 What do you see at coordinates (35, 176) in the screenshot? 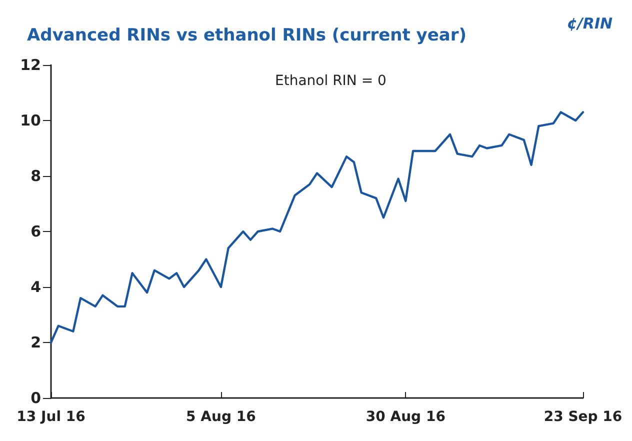
I see `y-tick-label: 8` at bounding box center [35, 176].